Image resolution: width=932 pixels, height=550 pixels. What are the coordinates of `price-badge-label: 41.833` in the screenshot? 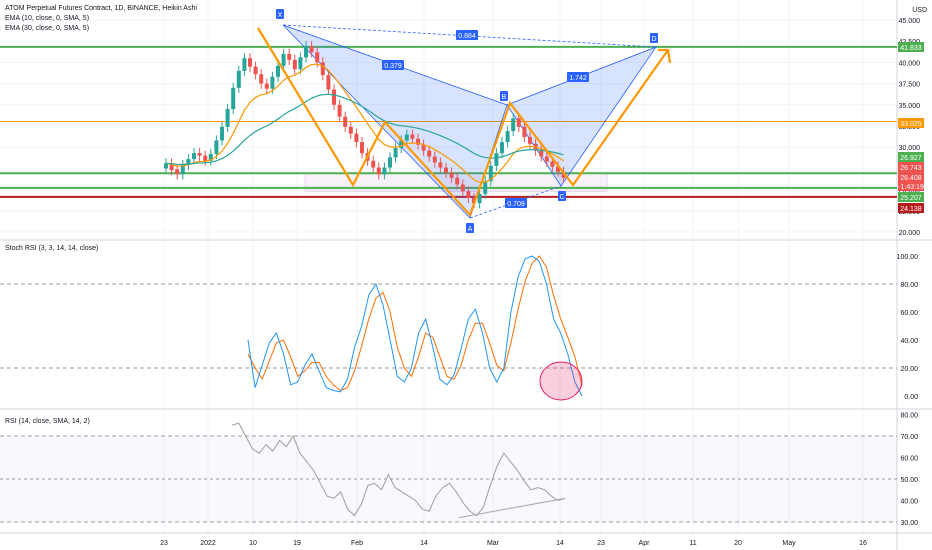 It's located at (911, 48).